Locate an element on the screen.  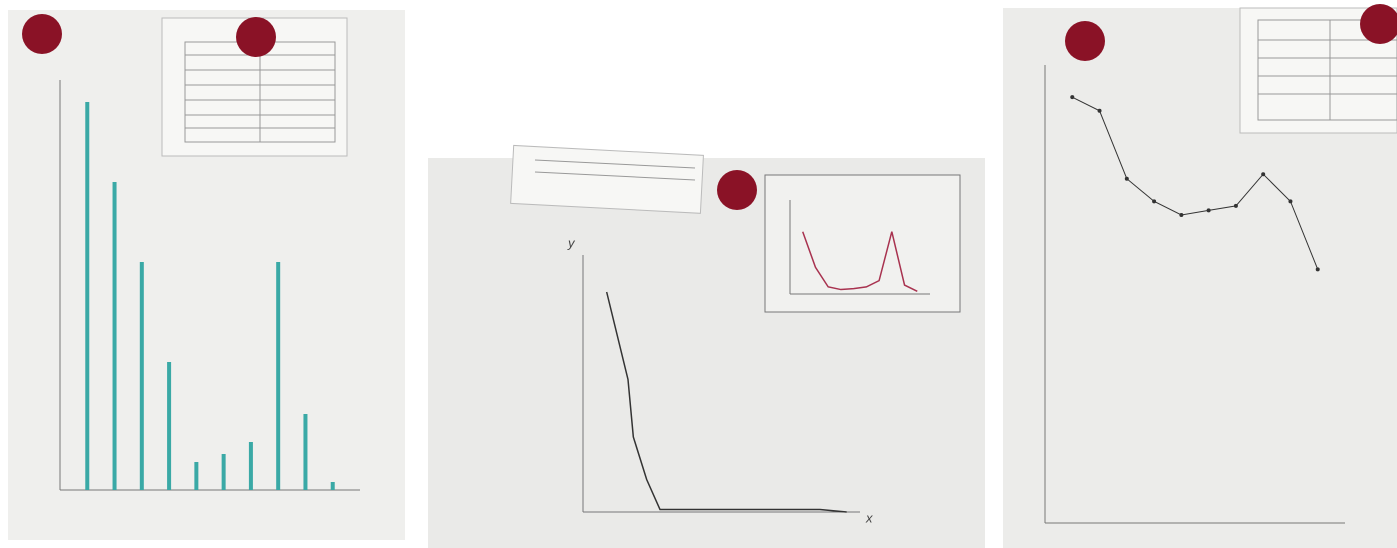
inset-card is located at coordinates (862, 243).